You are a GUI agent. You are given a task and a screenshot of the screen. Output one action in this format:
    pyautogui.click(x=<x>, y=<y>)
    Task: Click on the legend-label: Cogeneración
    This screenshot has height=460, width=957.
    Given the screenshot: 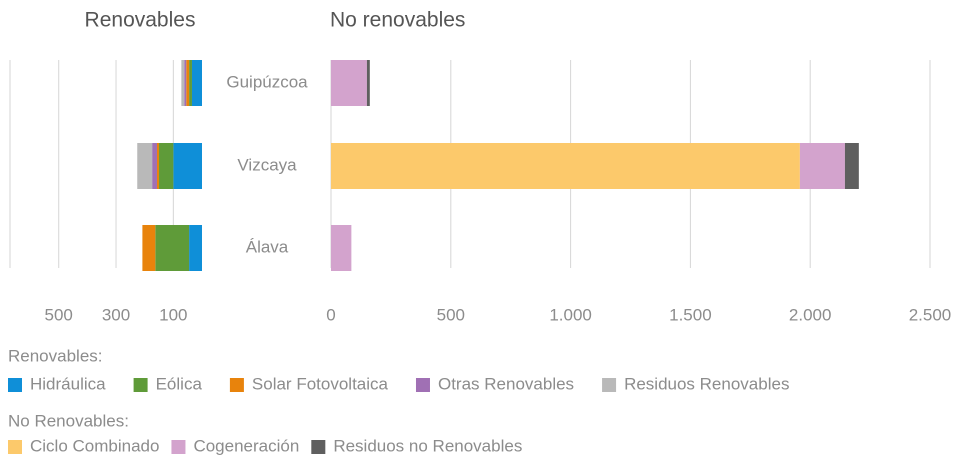 What is the action you would take?
    pyautogui.click(x=246, y=445)
    